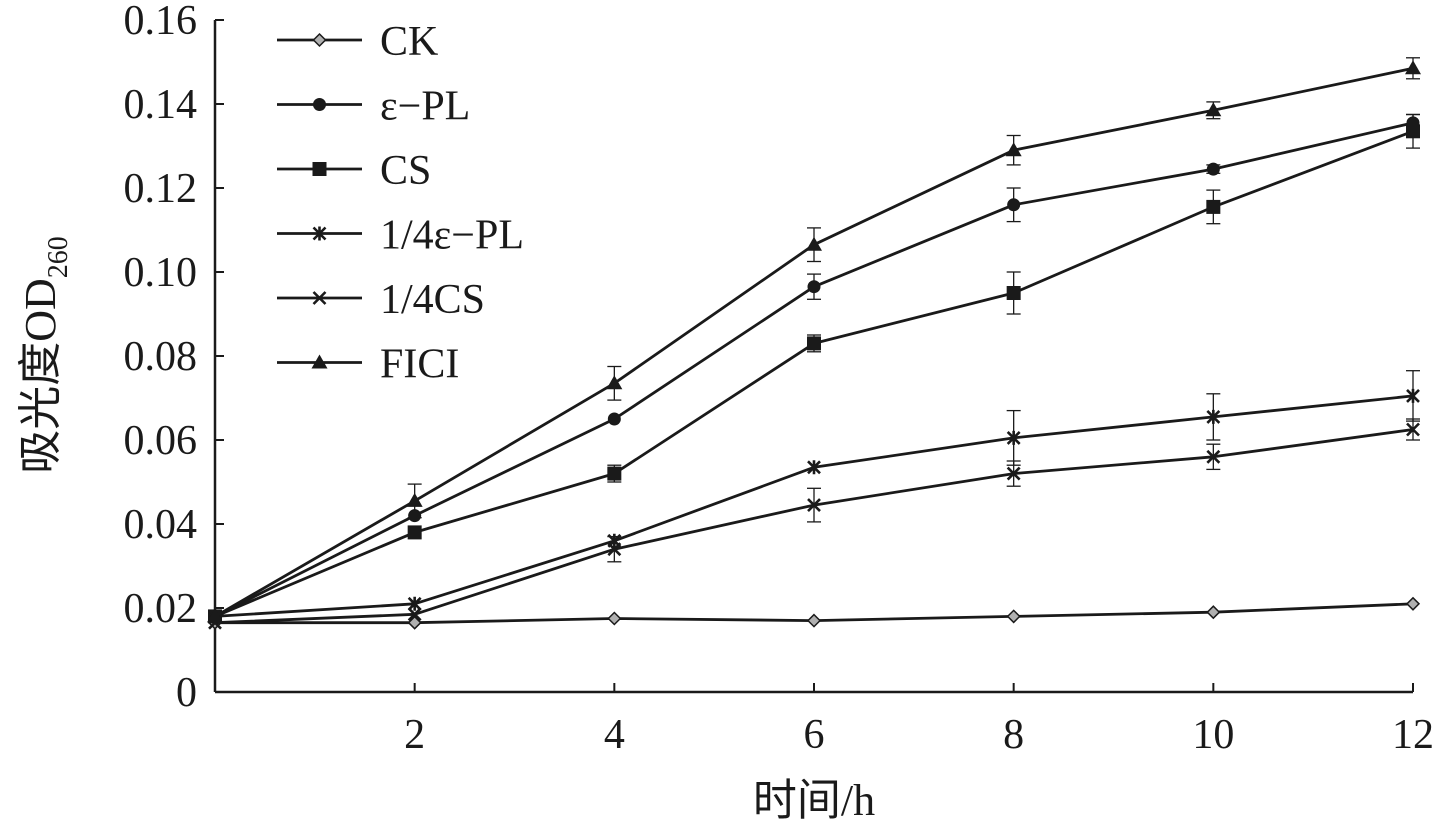 This screenshot has height=826, width=1443. Describe the element at coordinates (432, 300) in the screenshot. I see `legend-label: 1/4CS` at that location.